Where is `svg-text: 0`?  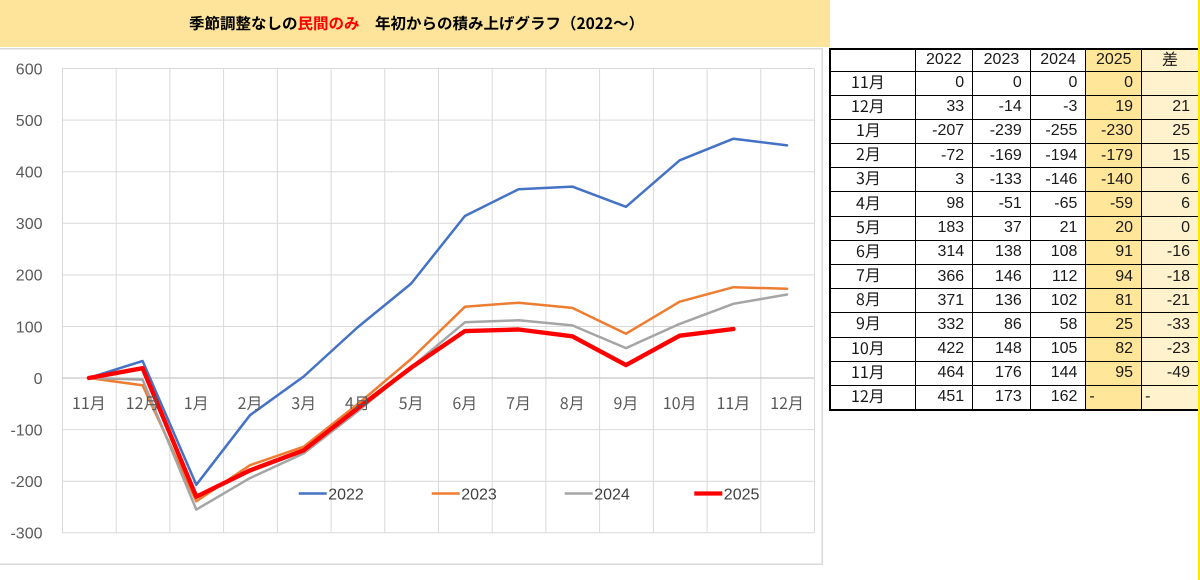
svg-text: 0 is located at coordinates (38, 379).